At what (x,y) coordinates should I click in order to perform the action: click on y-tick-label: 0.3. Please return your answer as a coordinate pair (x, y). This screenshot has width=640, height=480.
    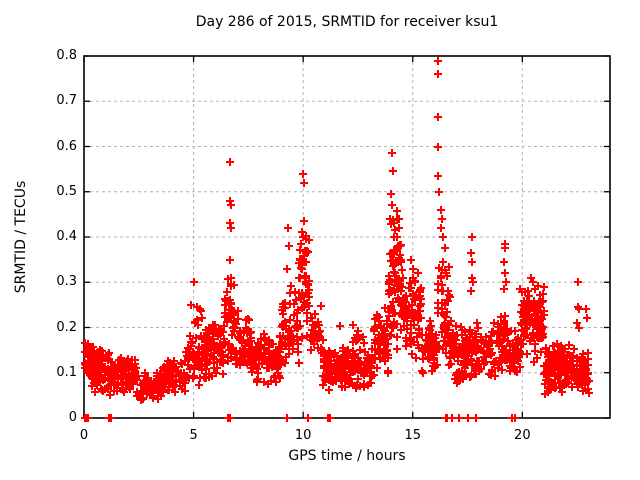
    Looking at the image, I should click on (66, 282).